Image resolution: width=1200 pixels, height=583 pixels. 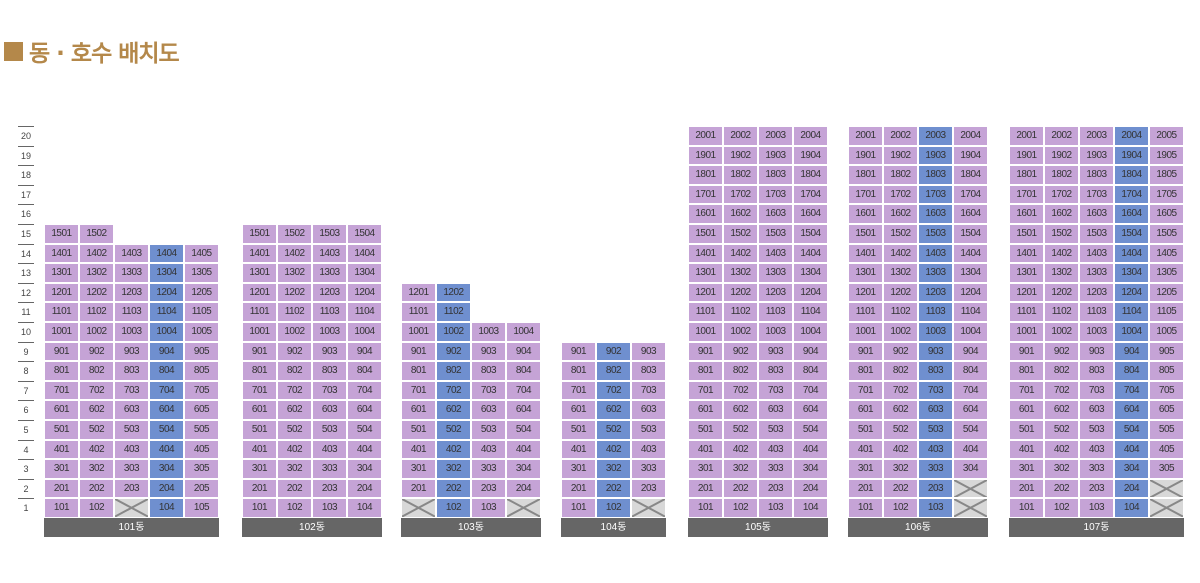 I want to click on unit-cell: 1902, so click(x=740, y=155).